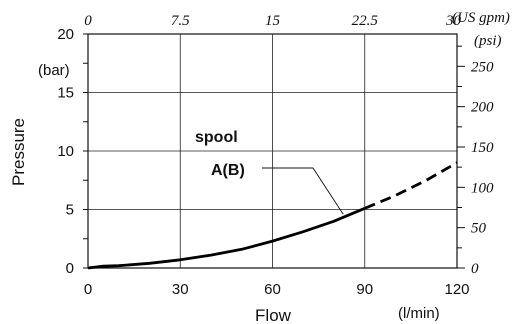 This screenshot has width=527, height=324. What do you see at coordinates (273, 315) in the screenshot?
I see `x-axis-label: Flow` at bounding box center [273, 315].